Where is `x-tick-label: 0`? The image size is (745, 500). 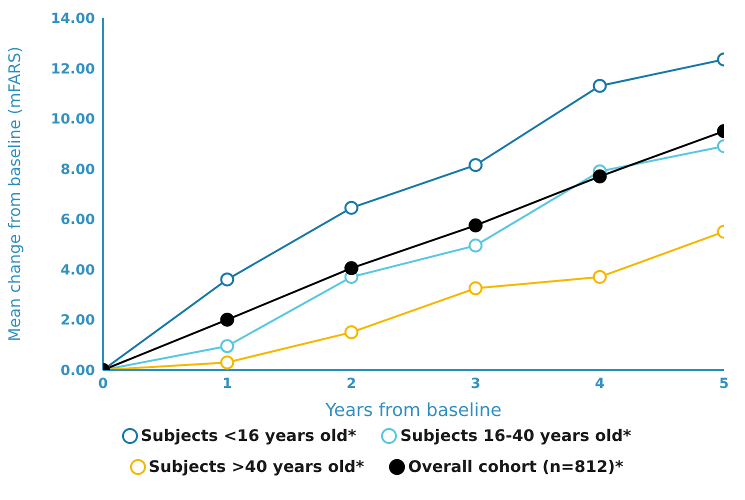 x-tick-label: 0 is located at coordinates (103, 384).